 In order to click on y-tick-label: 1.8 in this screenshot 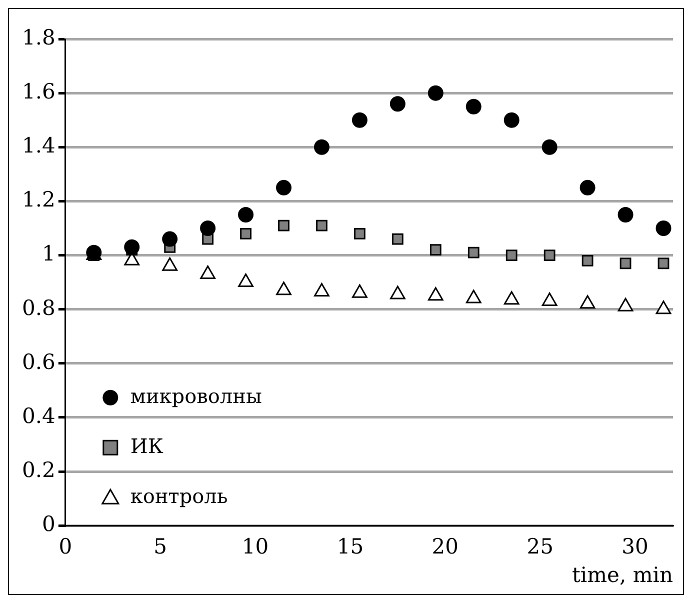, I will do `click(39, 37)`.